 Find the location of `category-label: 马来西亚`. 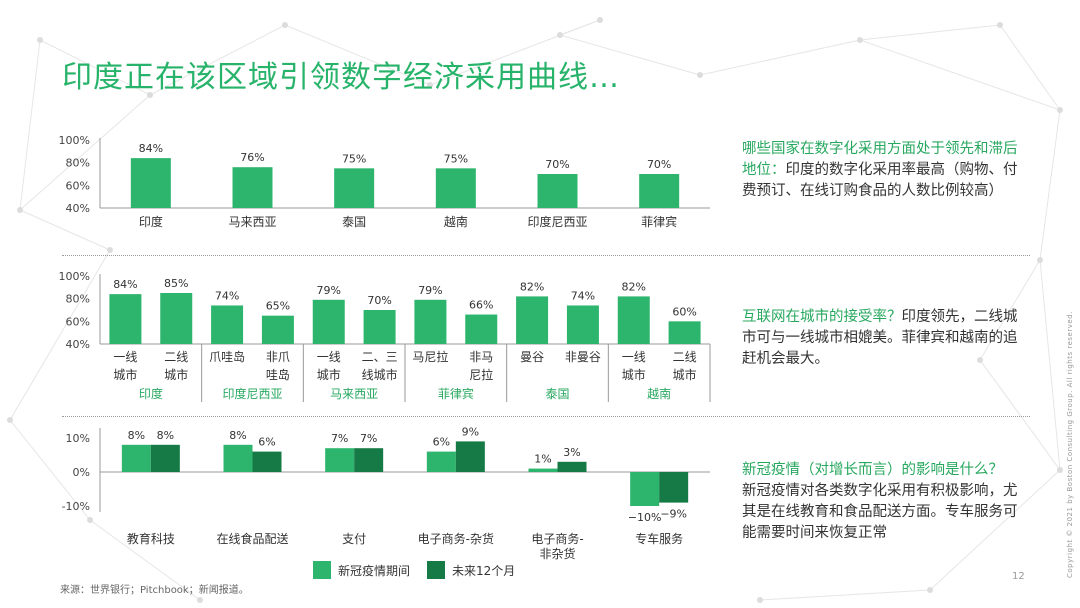

category-label: 马来西亚 is located at coordinates (252, 222).